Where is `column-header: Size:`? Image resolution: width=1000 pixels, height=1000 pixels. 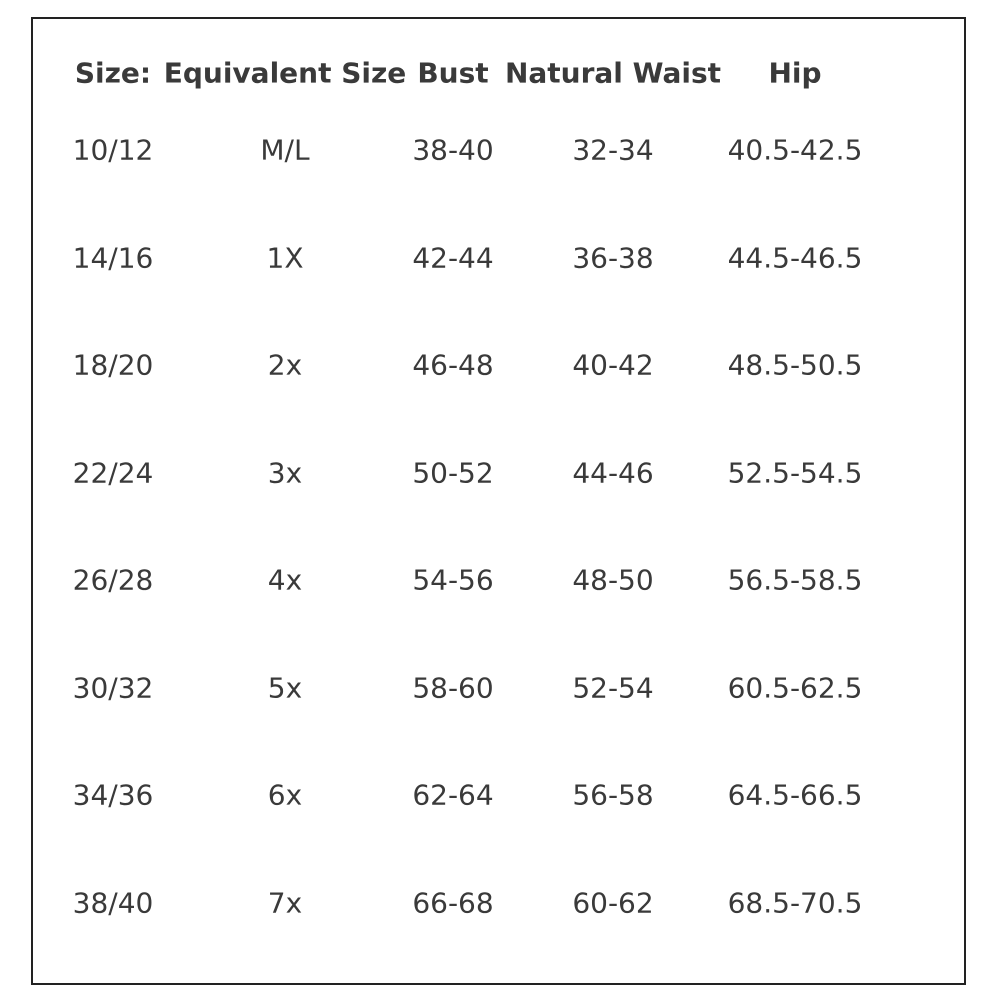 column-header: Size: is located at coordinates (113, 73).